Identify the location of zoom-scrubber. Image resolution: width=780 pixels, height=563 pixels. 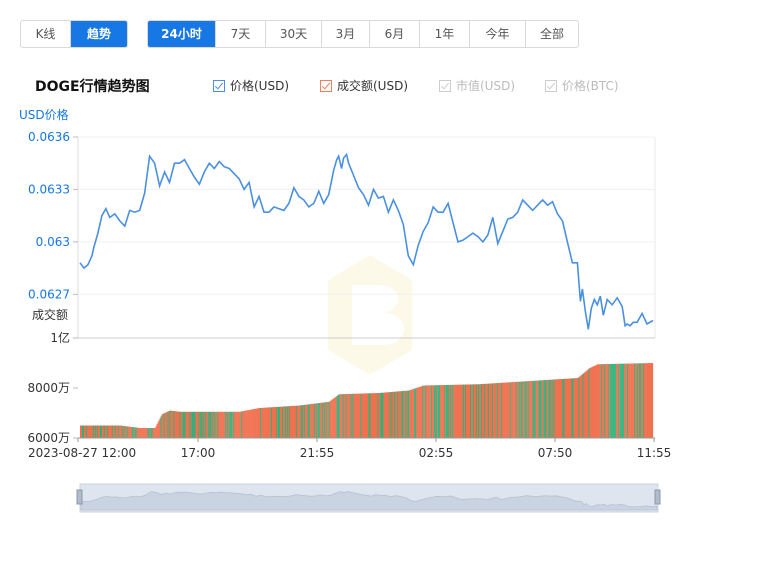
(368, 498).